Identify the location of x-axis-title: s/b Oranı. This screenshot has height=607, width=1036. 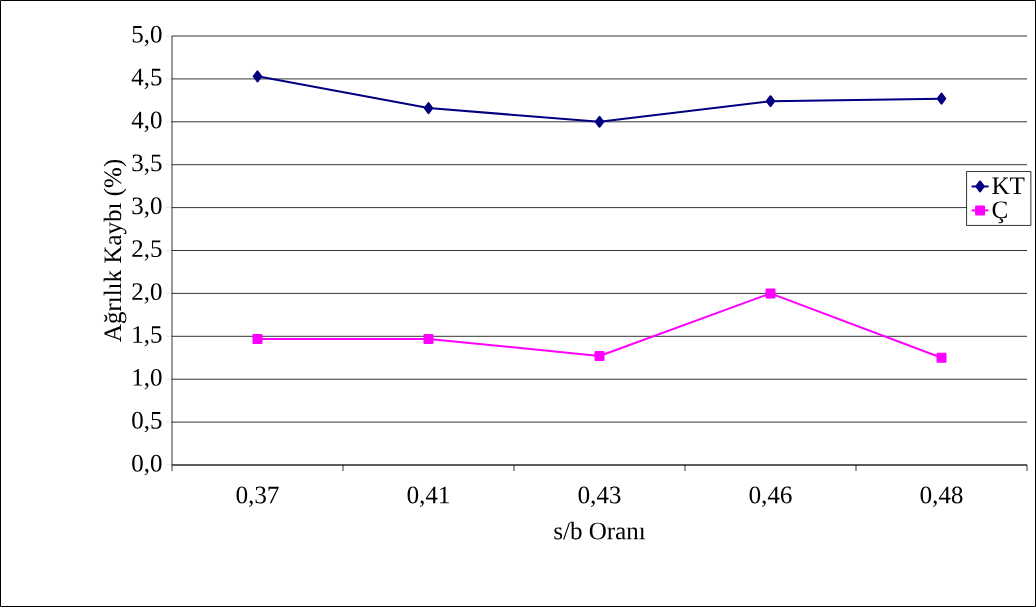
(600, 530).